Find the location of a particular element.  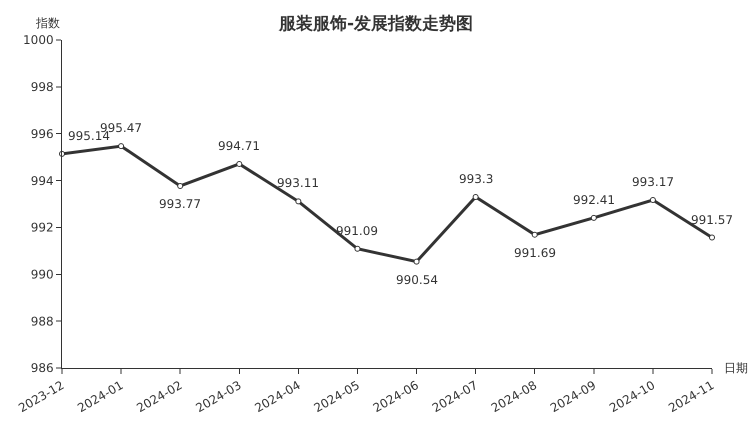

y-tick-label: 986 is located at coordinates (42, 368).